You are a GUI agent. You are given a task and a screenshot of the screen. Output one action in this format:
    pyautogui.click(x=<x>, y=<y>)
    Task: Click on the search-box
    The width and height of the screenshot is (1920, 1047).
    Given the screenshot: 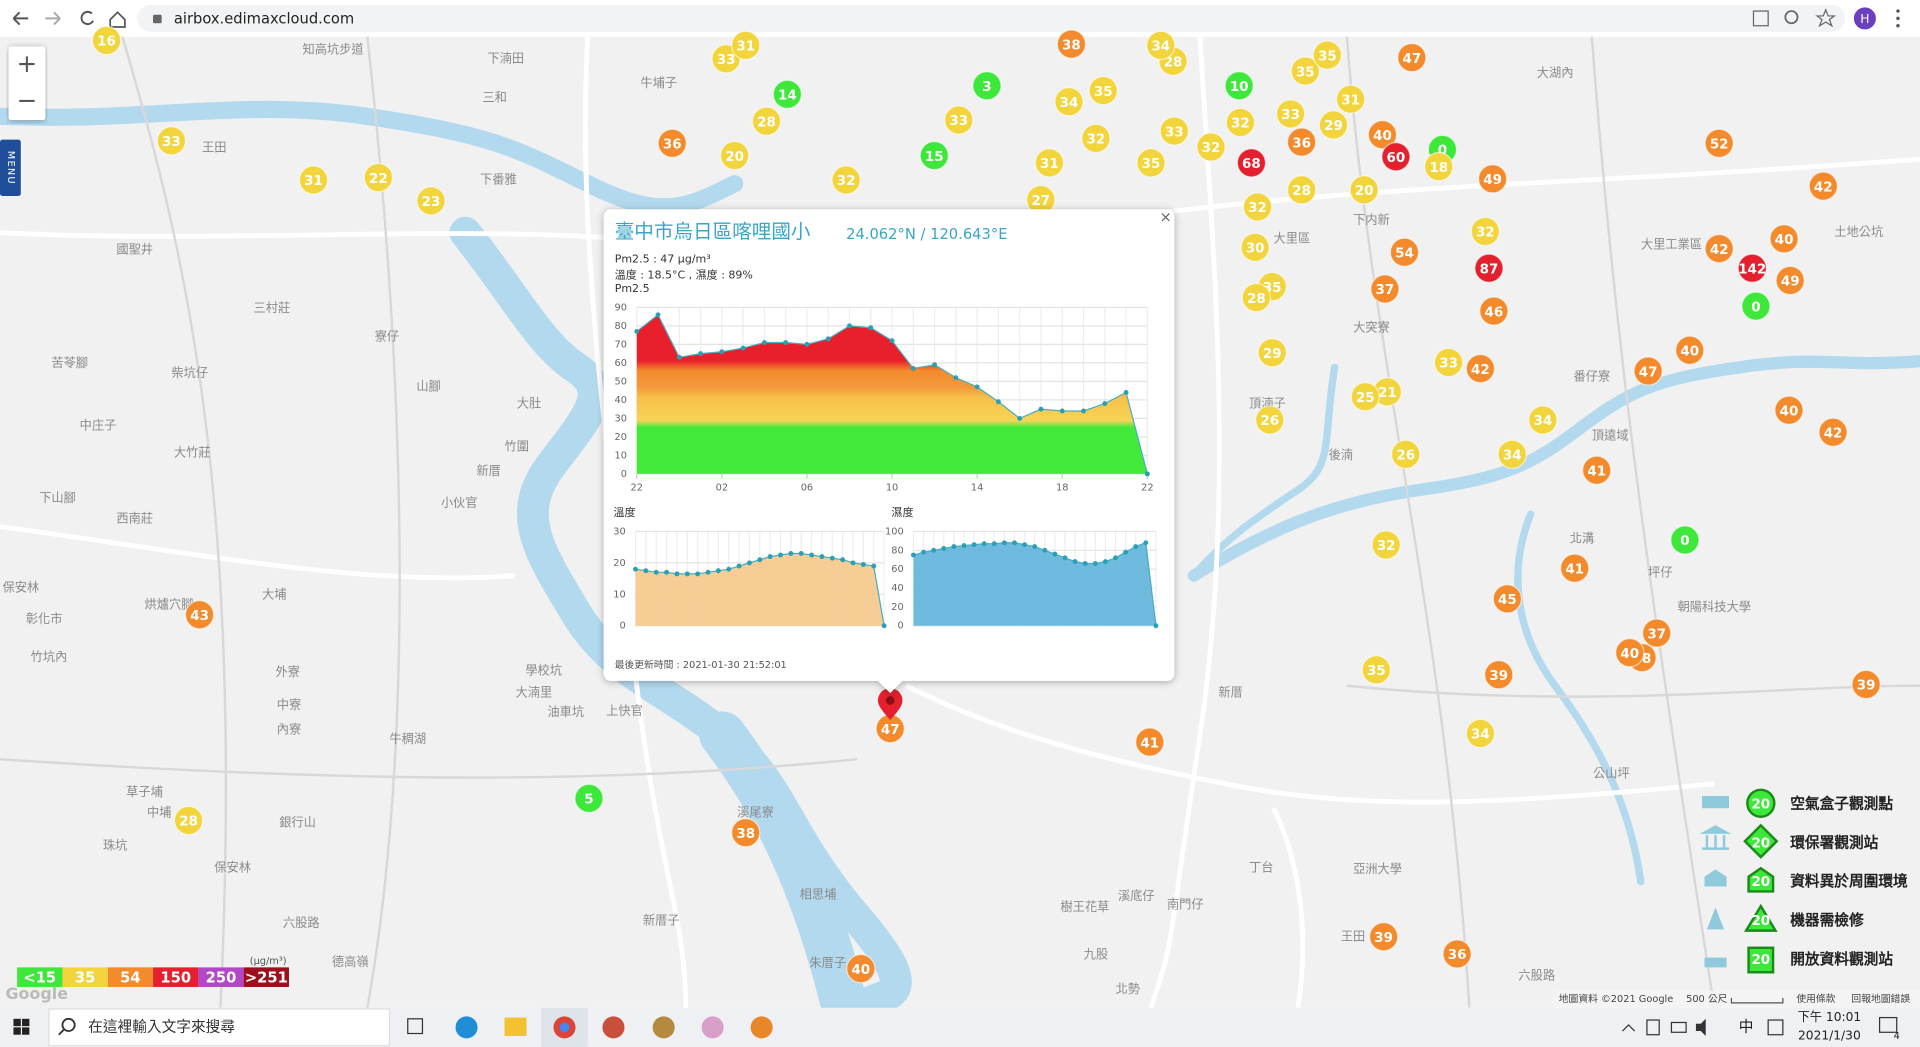 What is the action you would take?
    pyautogui.click(x=219, y=1027)
    